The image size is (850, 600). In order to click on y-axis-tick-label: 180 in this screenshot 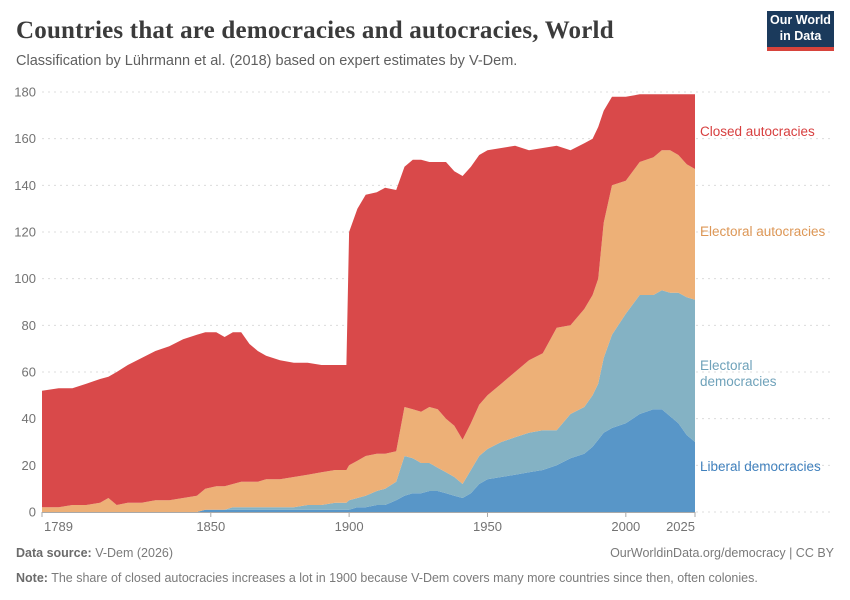, I will do `click(25, 92)`.